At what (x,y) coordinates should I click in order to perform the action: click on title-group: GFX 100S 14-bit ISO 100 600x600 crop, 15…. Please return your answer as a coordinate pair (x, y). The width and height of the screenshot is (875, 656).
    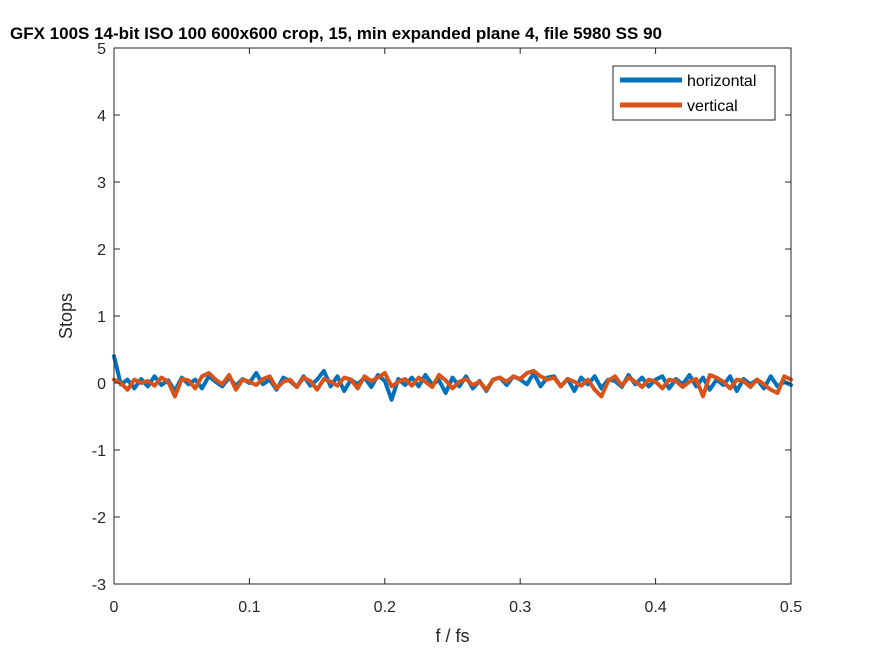
    Looking at the image, I should click on (336, 33).